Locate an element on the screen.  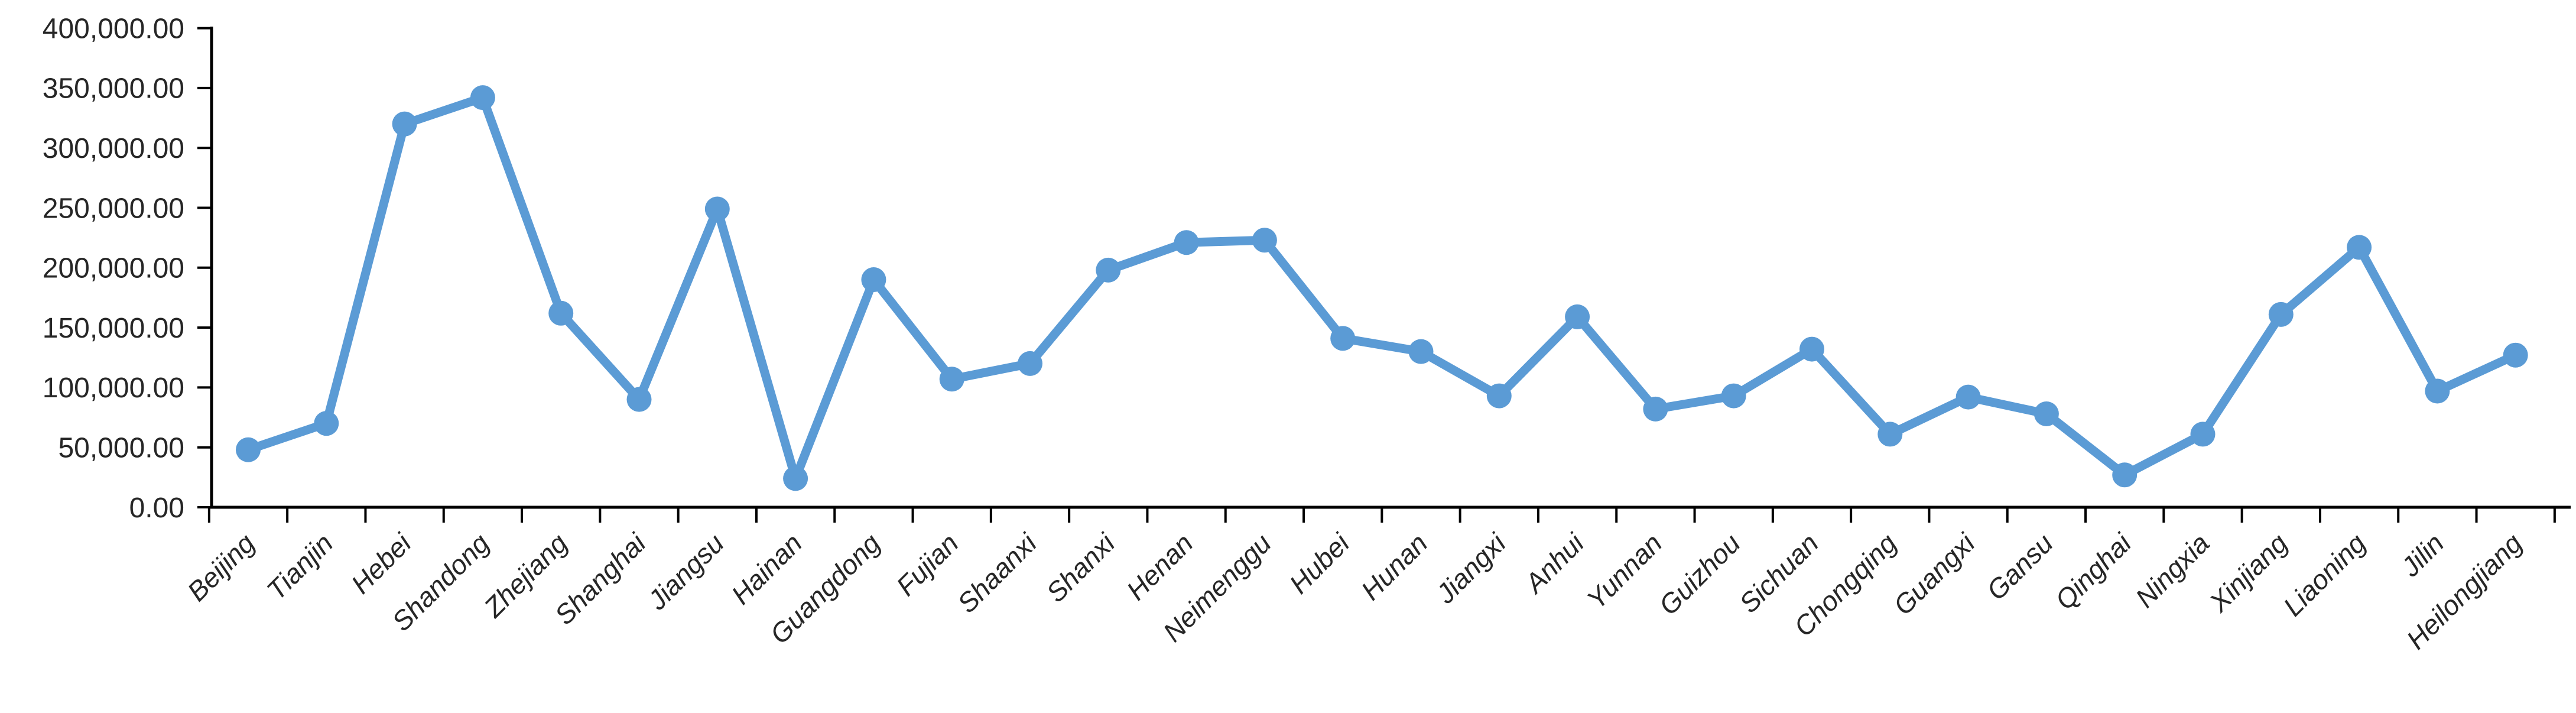
data-point-Shaanxi is located at coordinates (1030, 363).